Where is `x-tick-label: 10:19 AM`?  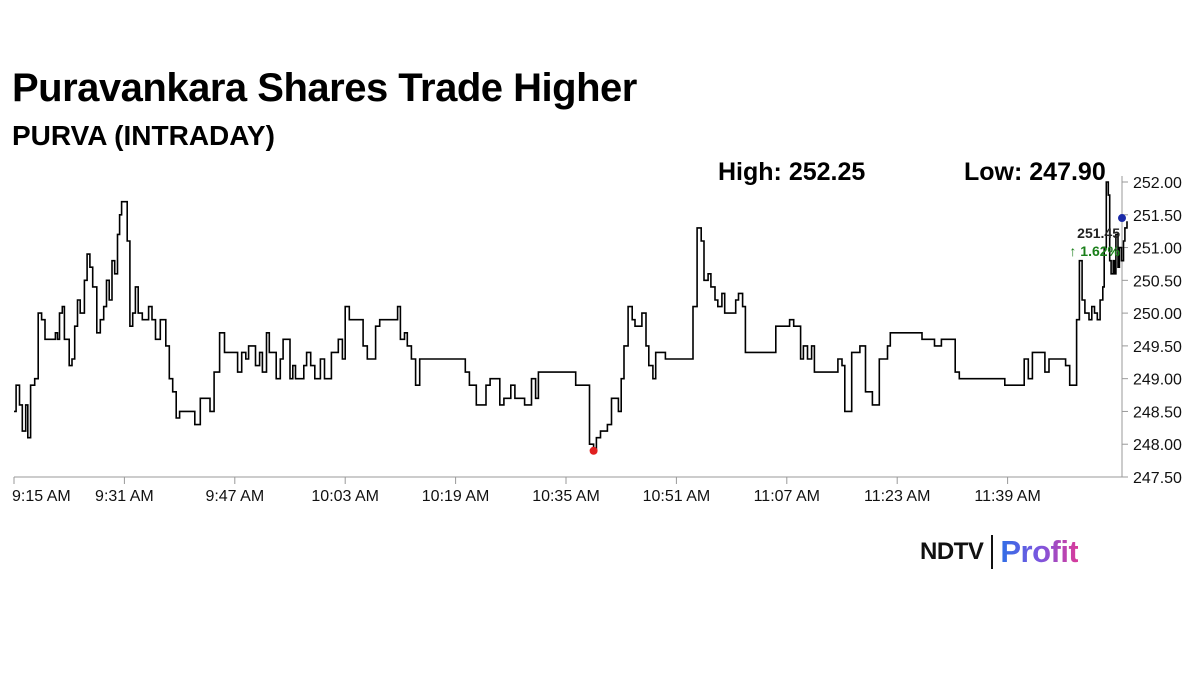 x-tick-label: 10:19 AM is located at coordinates (456, 496).